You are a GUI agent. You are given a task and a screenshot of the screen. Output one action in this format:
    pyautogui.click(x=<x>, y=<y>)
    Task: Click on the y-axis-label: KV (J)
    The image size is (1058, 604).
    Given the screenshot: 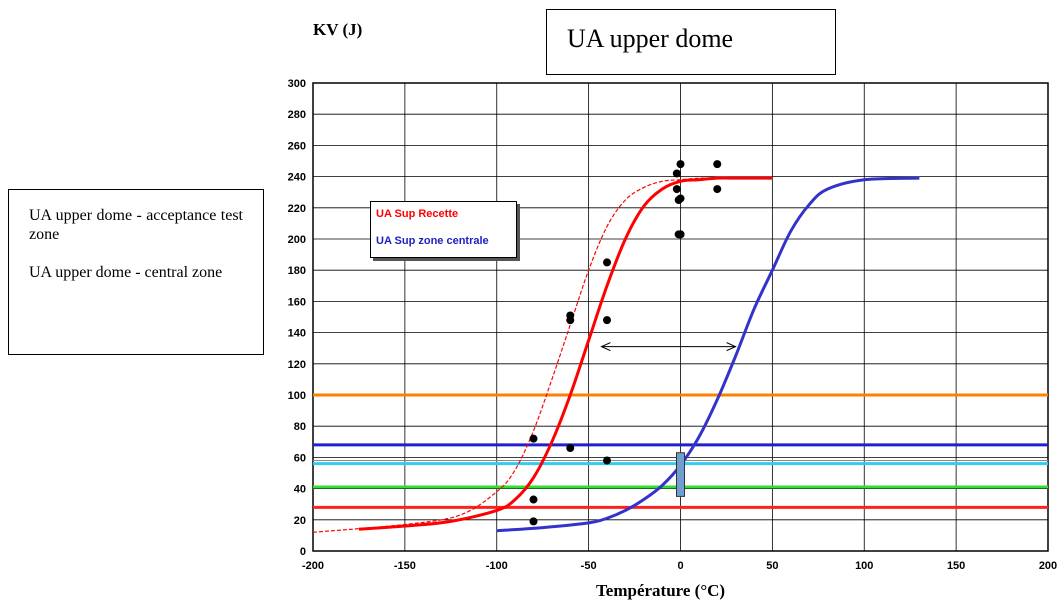 What is the action you would take?
    pyautogui.click(x=338, y=29)
    